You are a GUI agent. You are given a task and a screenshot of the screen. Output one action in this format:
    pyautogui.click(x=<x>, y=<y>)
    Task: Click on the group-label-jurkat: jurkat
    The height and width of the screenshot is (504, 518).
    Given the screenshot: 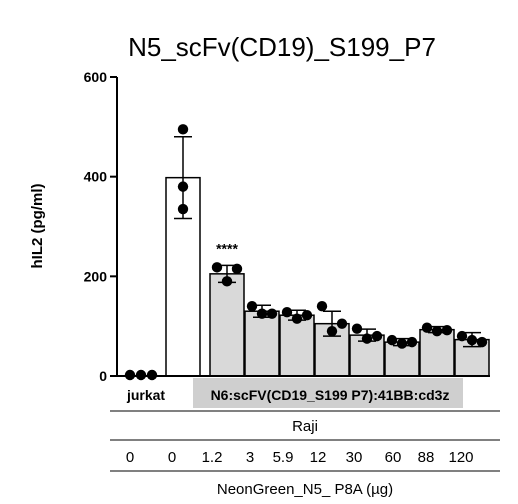 What is the action you would take?
    pyautogui.click(x=145, y=395)
    